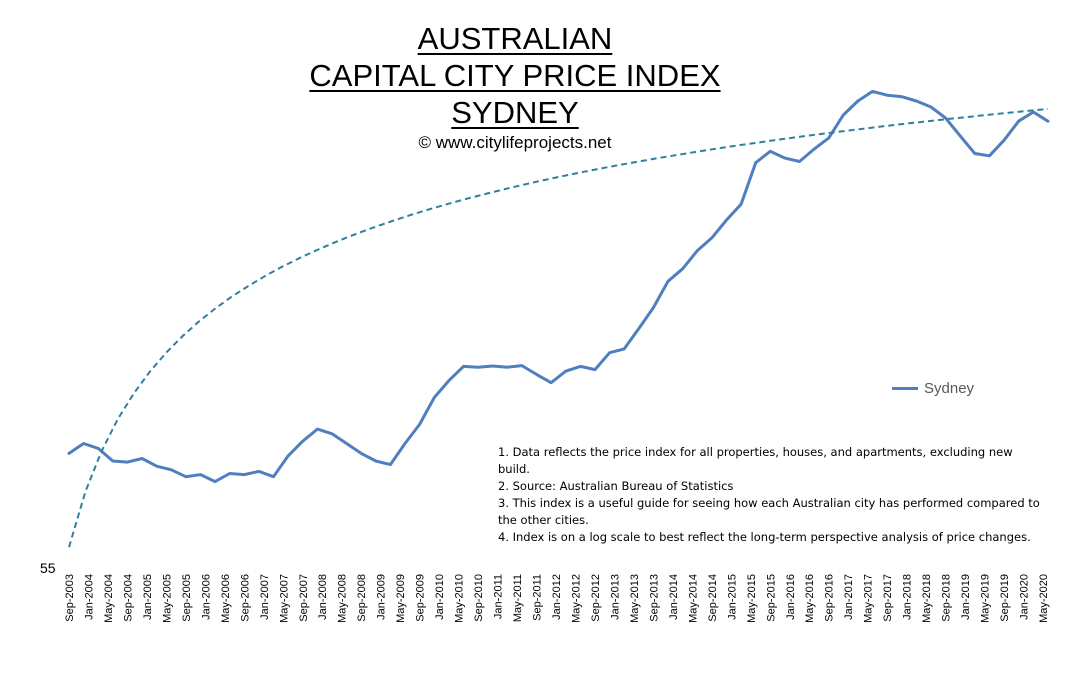 This screenshot has height=674, width=1078. I want to click on title-line-3: SYDNEY, so click(515, 112).